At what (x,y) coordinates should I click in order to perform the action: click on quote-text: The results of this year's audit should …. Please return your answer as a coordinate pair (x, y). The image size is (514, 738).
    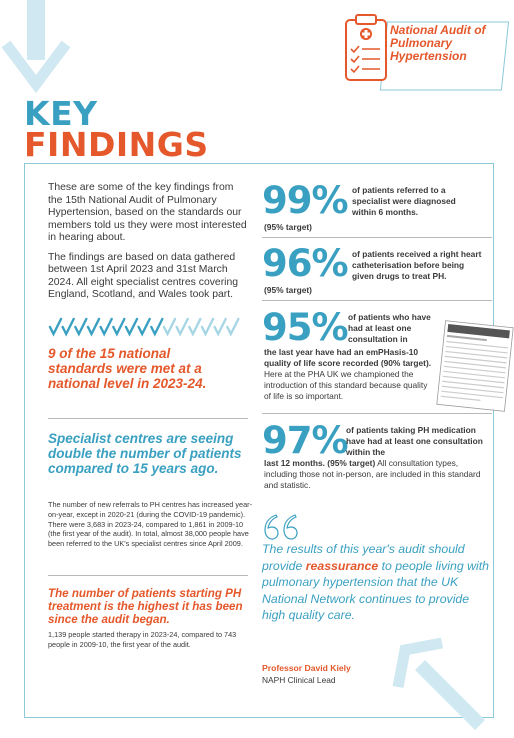
    Looking at the image, I should click on (377, 582).